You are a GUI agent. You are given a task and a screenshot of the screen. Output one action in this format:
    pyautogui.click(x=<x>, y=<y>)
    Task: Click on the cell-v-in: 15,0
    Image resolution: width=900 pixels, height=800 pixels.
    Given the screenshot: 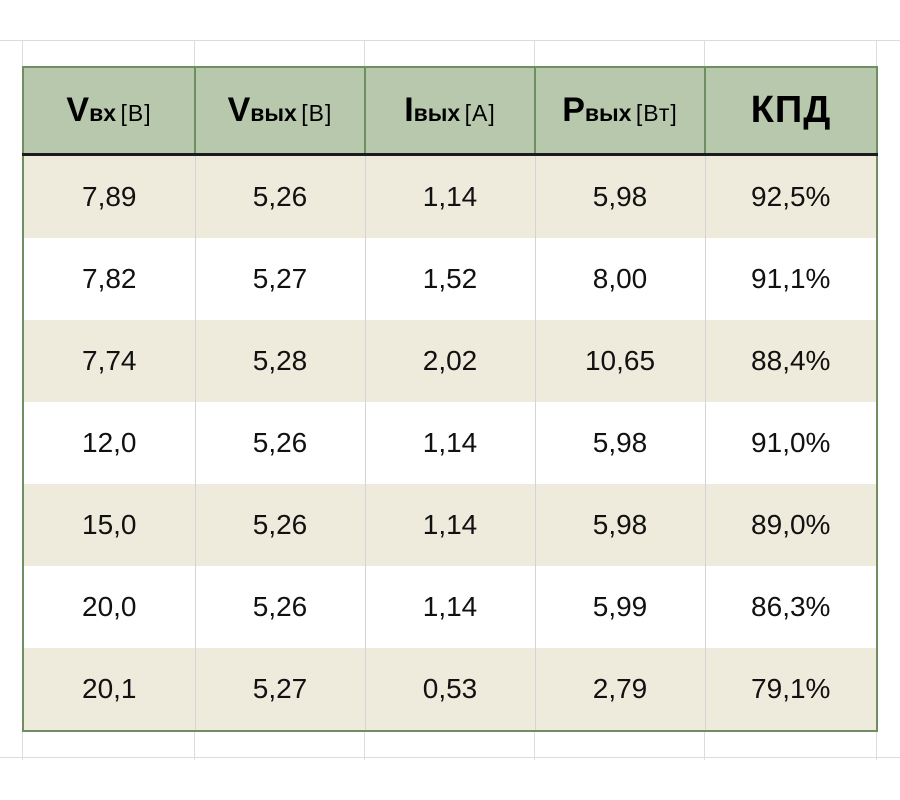 What is the action you would take?
    pyautogui.click(x=109, y=525)
    